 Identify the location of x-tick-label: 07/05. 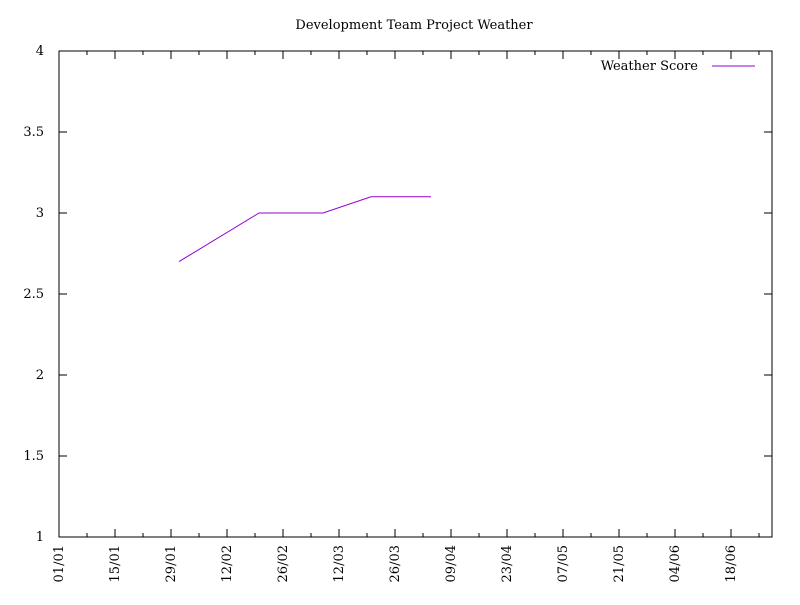
(563, 563).